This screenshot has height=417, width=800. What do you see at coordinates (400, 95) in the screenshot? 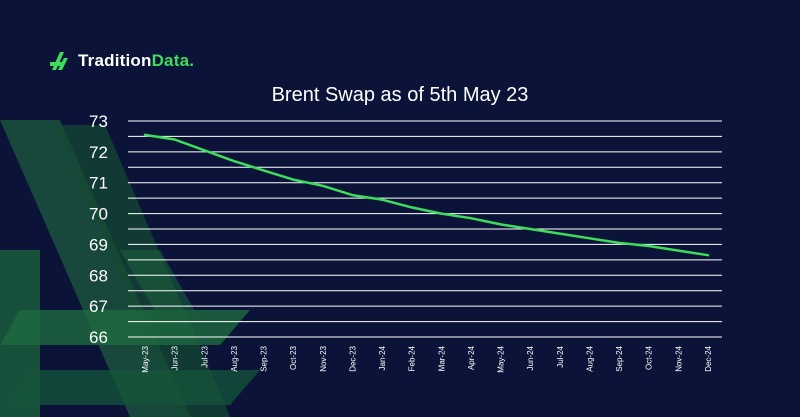
I see `chart-title: Brent Swap as of 5th May 23` at bounding box center [400, 95].